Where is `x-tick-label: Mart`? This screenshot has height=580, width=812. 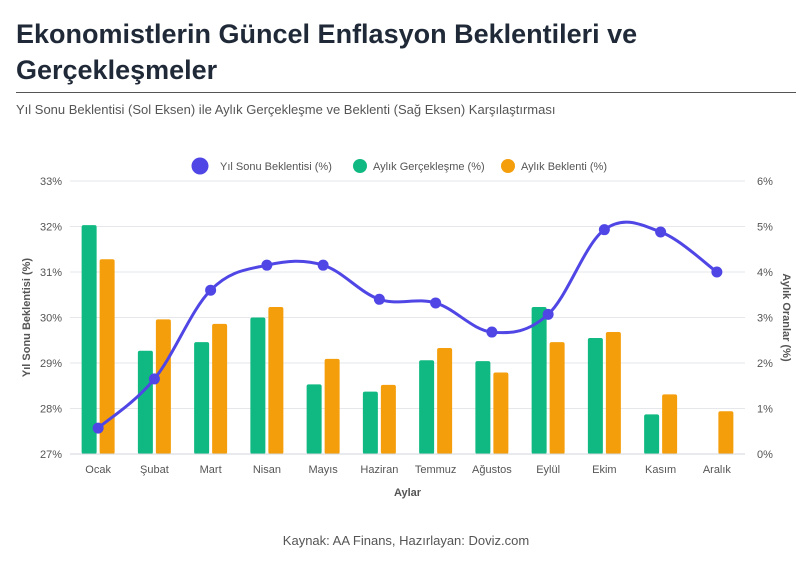 x-tick-label: Mart is located at coordinates (211, 470).